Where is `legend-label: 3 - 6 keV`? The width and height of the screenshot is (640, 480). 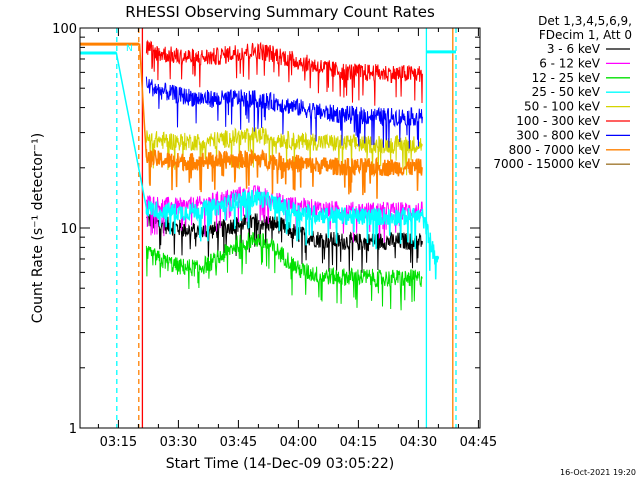
legend-label: 3 - 6 keV is located at coordinates (574, 49).